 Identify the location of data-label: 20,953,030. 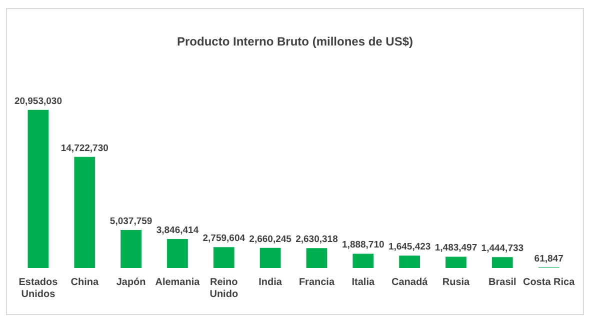
(38, 101).